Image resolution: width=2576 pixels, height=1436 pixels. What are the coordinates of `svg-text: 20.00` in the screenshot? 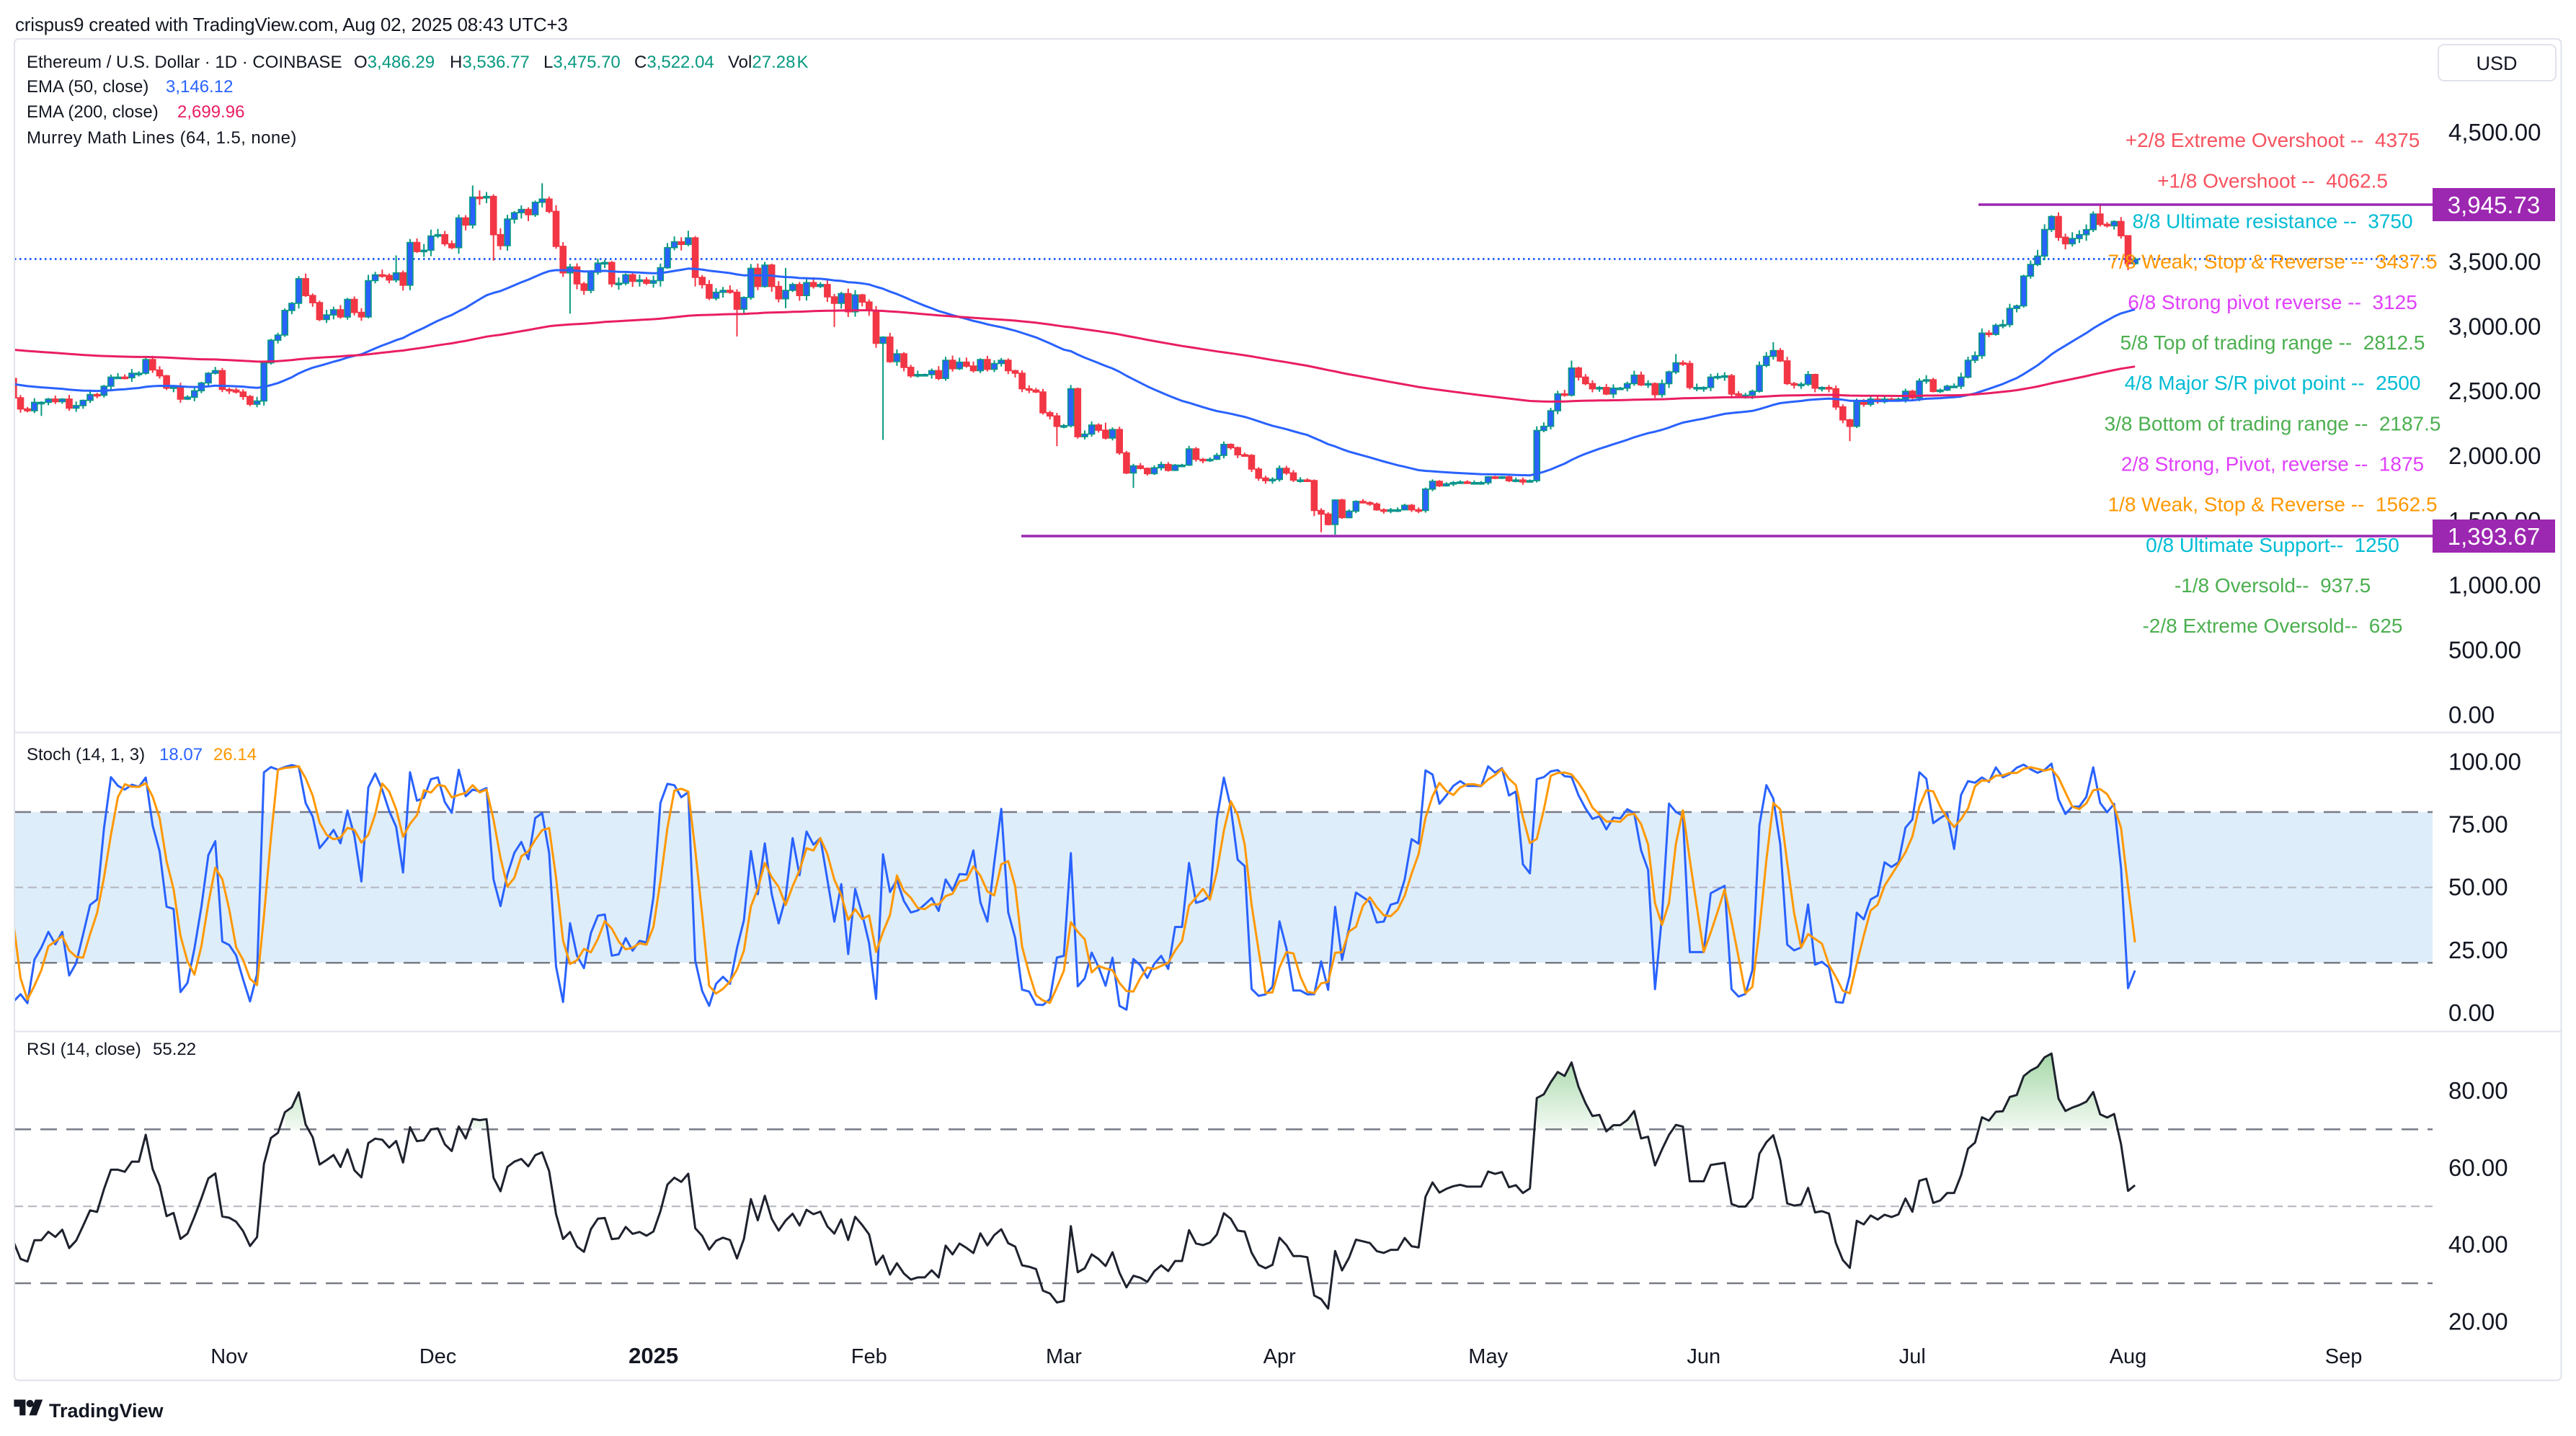 It's located at (2478, 1321).